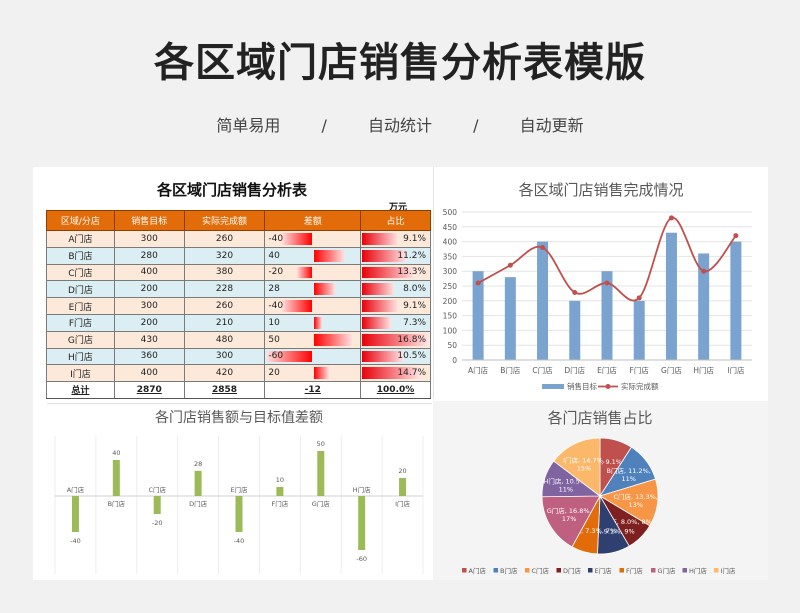 Image resolution: width=800 pixels, height=613 pixels. Describe the element at coordinates (280, 480) in the screenshot. I see `diff-value-label: 10` at that location.